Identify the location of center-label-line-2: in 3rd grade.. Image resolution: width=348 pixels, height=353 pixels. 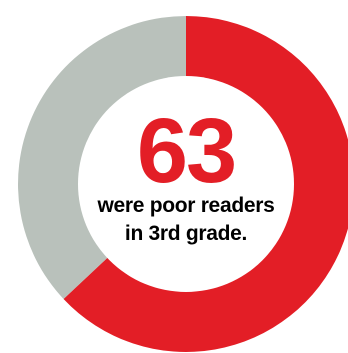
(186, 233).